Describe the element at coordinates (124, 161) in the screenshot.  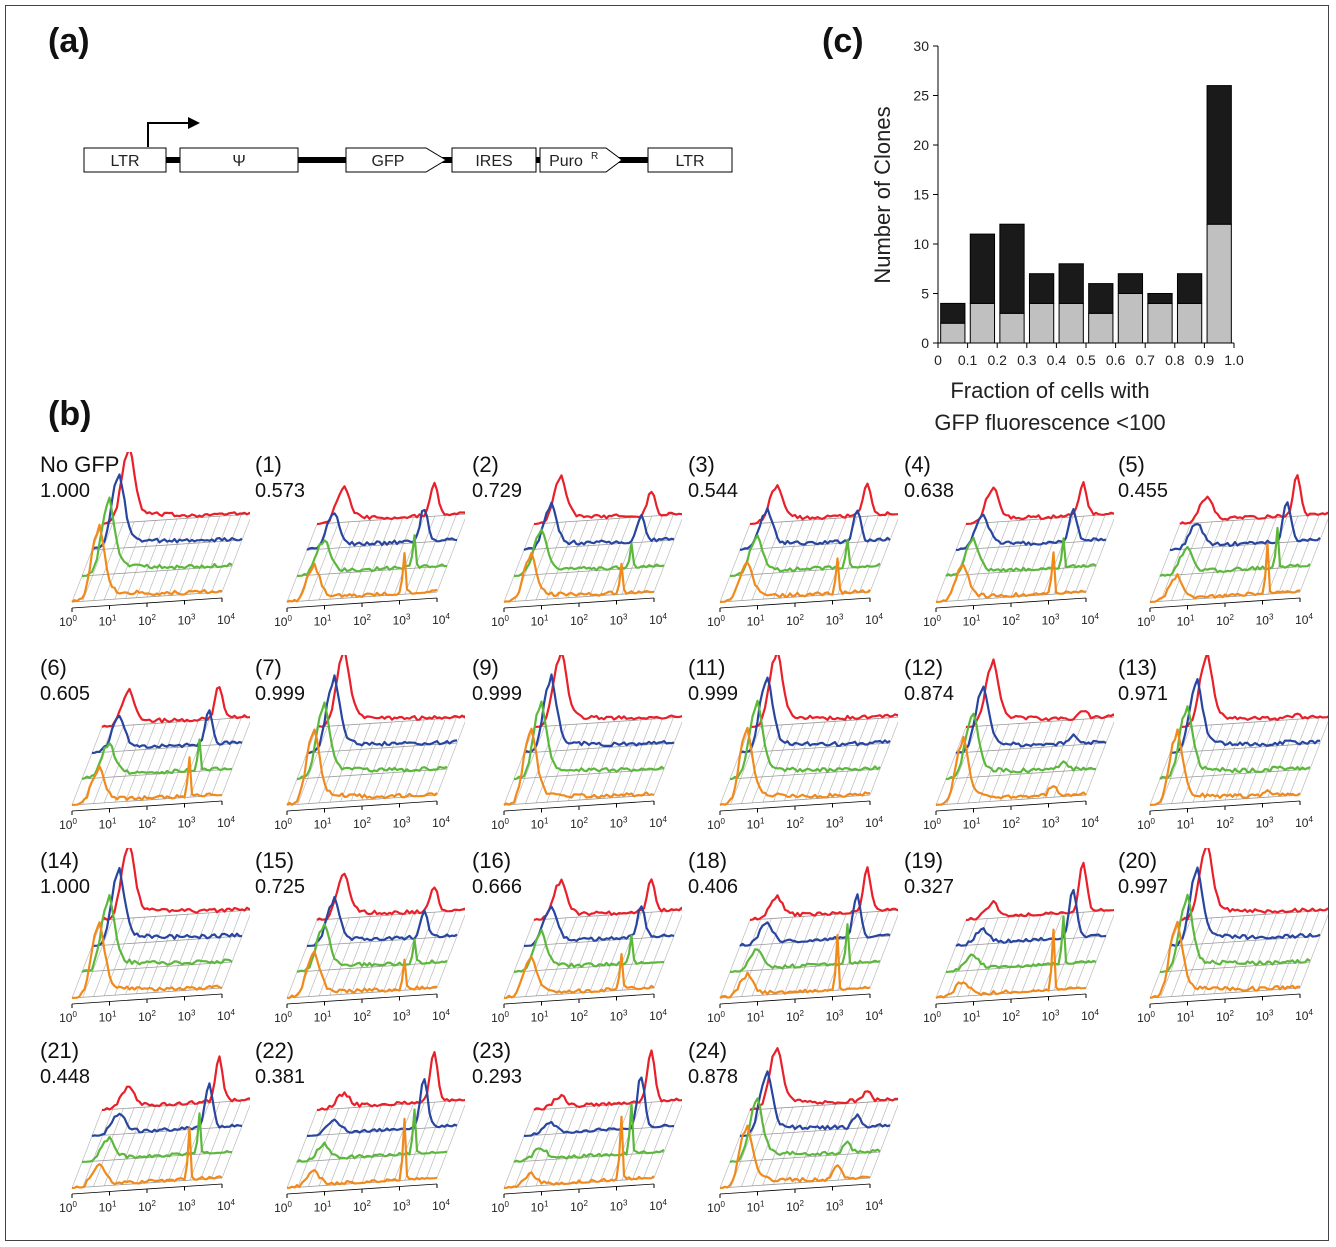
I see `ltr-left-label: LTR` at that location.